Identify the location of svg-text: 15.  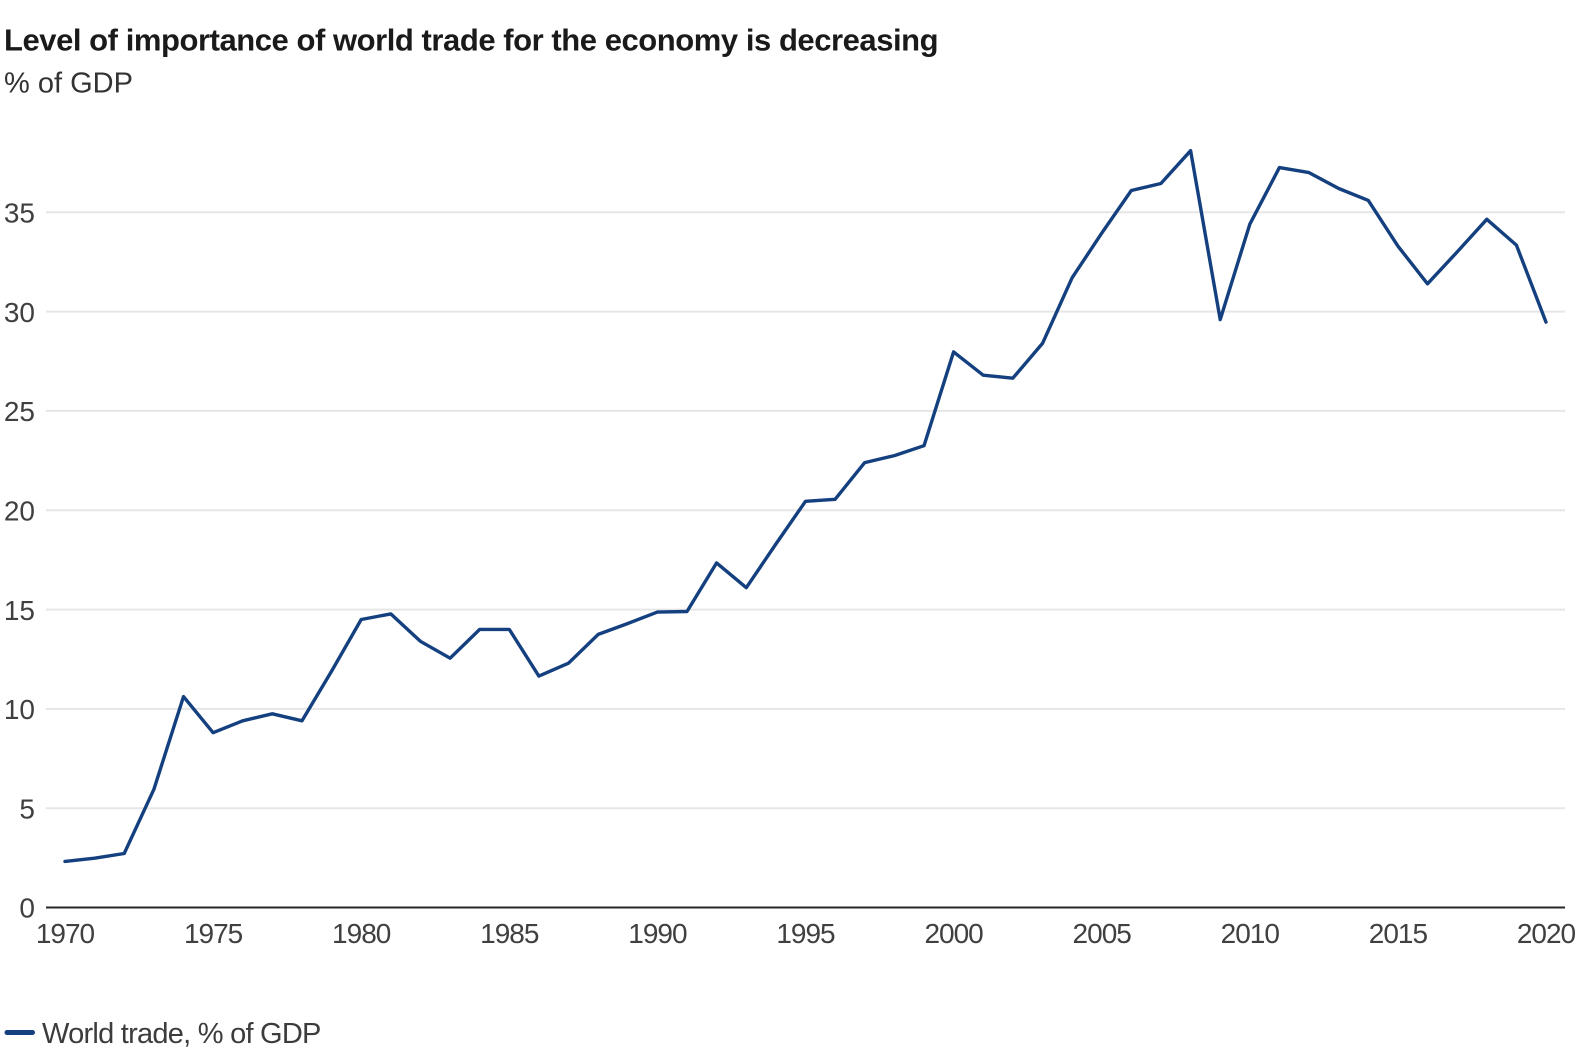
(19, 610).